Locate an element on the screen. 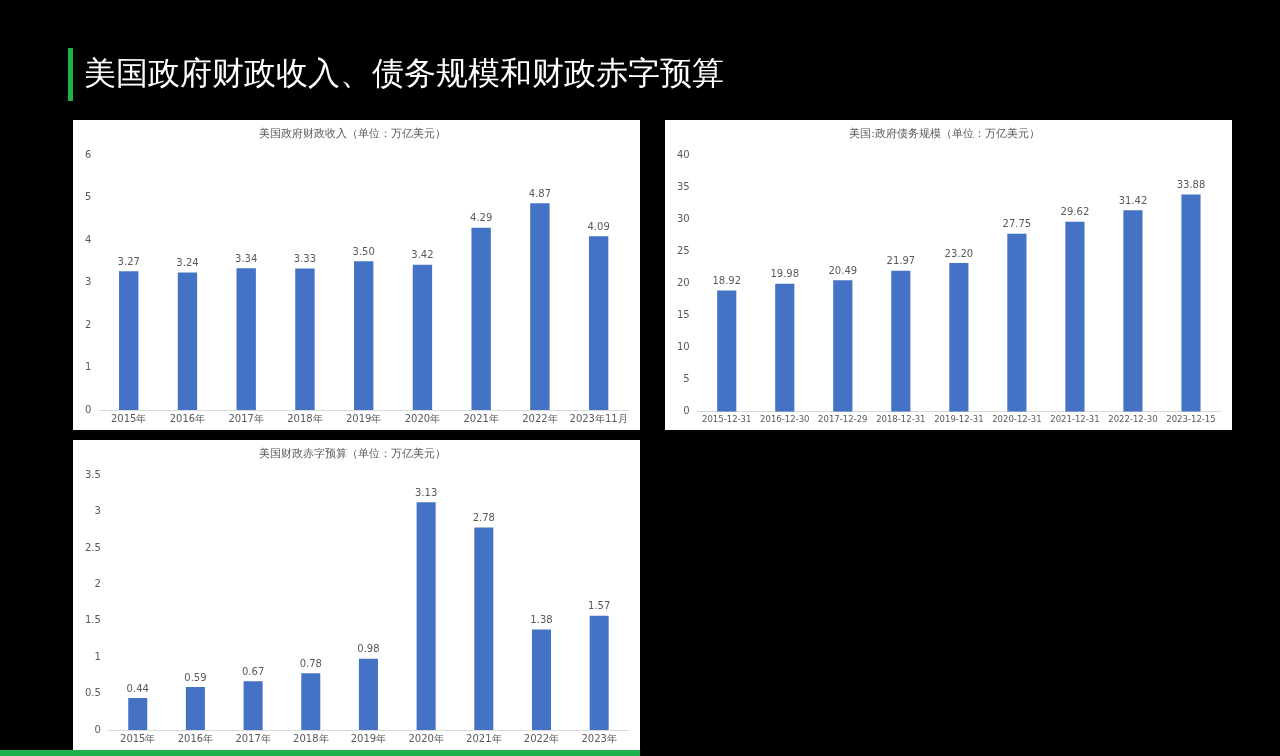  x-tick-label: 2018年 is located at coordinates (305, 418).